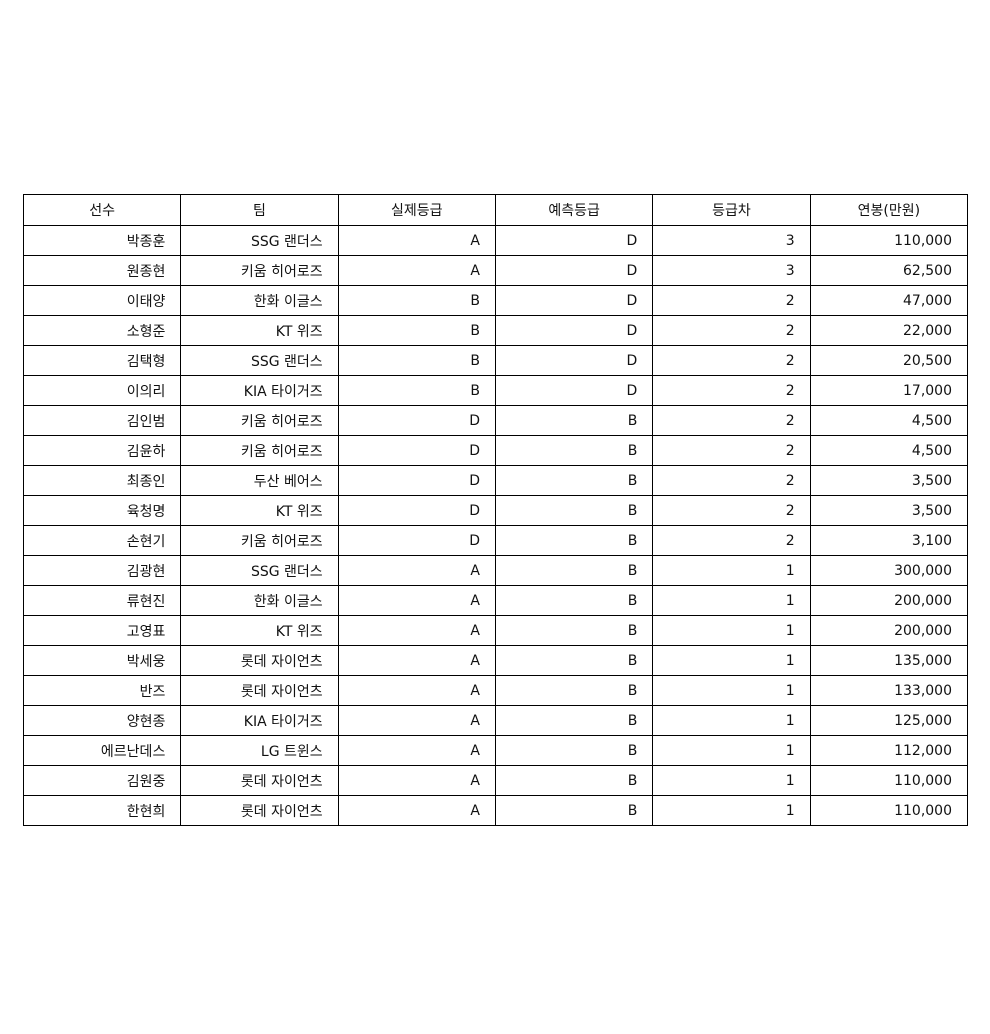 This screenshot has height=1034, width=990. Describe the element at coordinates (889, 660) in the screenshot. I see `cell-salary: 135,000` at that location.